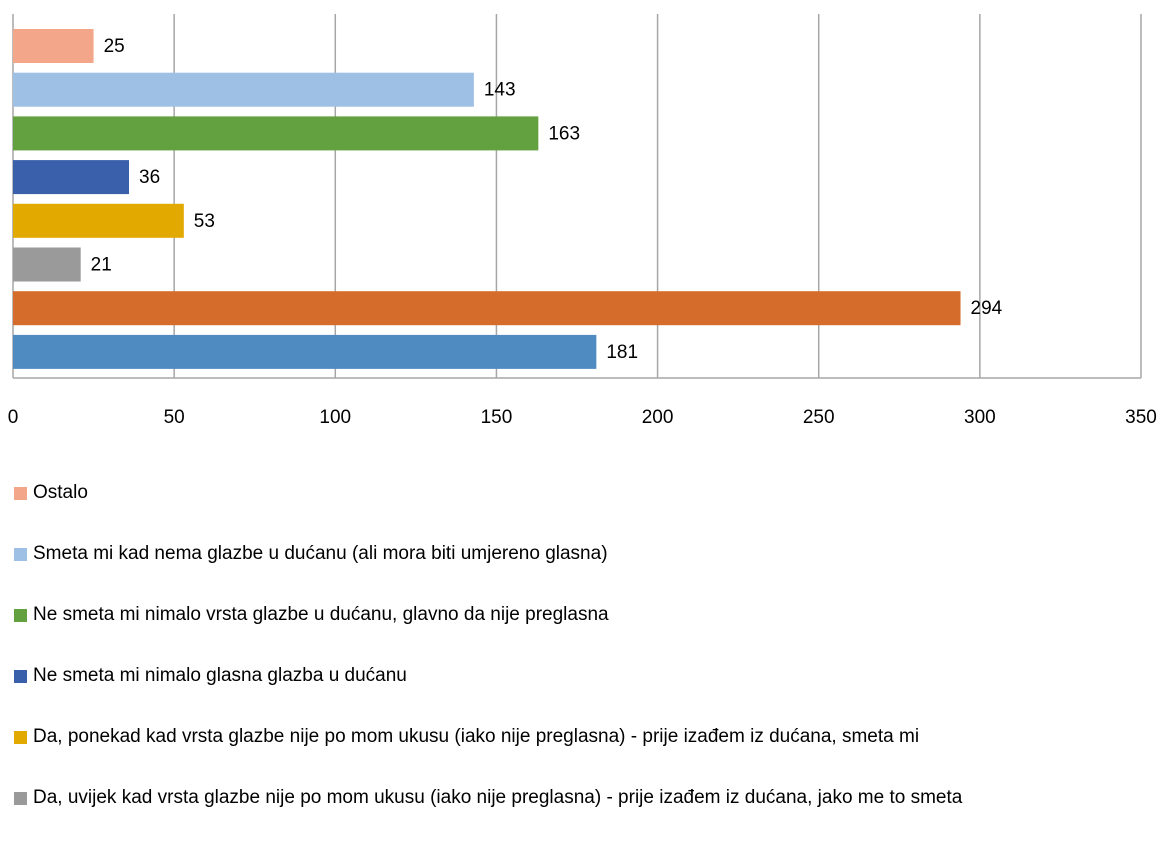 The width and height of the screenshot is (1166, 844). Describe the element at coordinates (564, 133) in the screenshot. I see `data-label: 163` at that location.